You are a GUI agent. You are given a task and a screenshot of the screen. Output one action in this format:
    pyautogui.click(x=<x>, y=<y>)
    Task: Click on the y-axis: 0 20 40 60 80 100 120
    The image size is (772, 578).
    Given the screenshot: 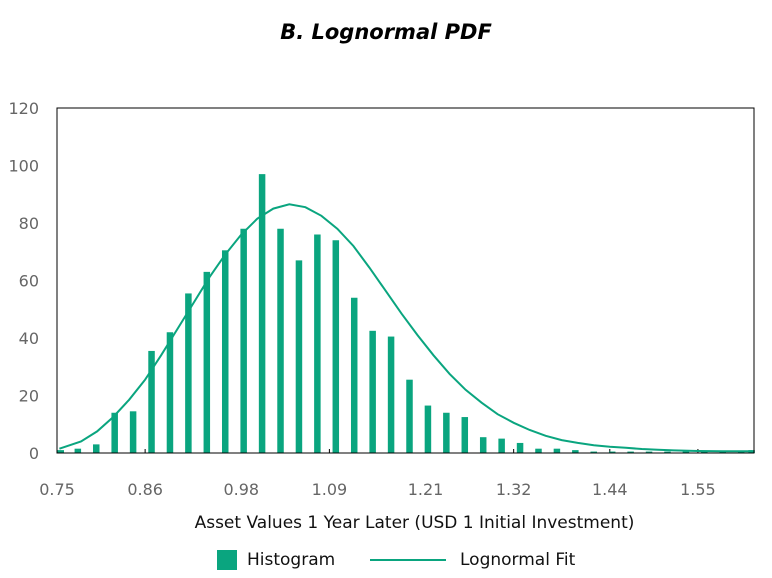 What is the action you would take?
    pyautogui.click(x=23, y=281)
    